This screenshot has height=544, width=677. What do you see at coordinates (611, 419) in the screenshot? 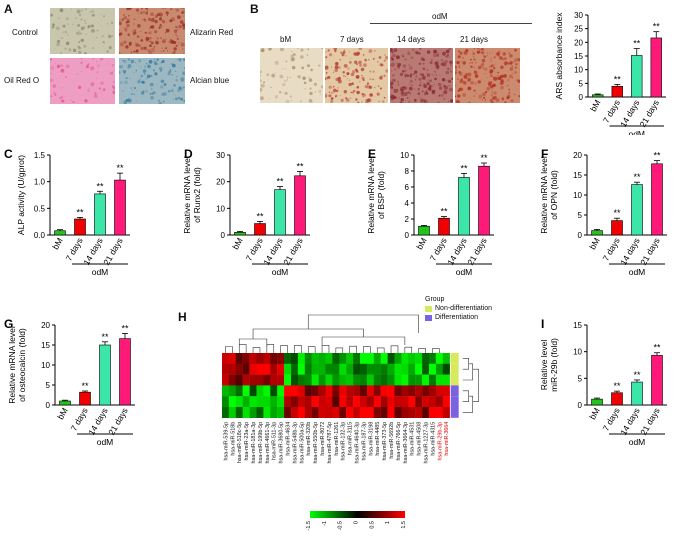
I see `category-label: 7 days` at bounding box center [611, 419].